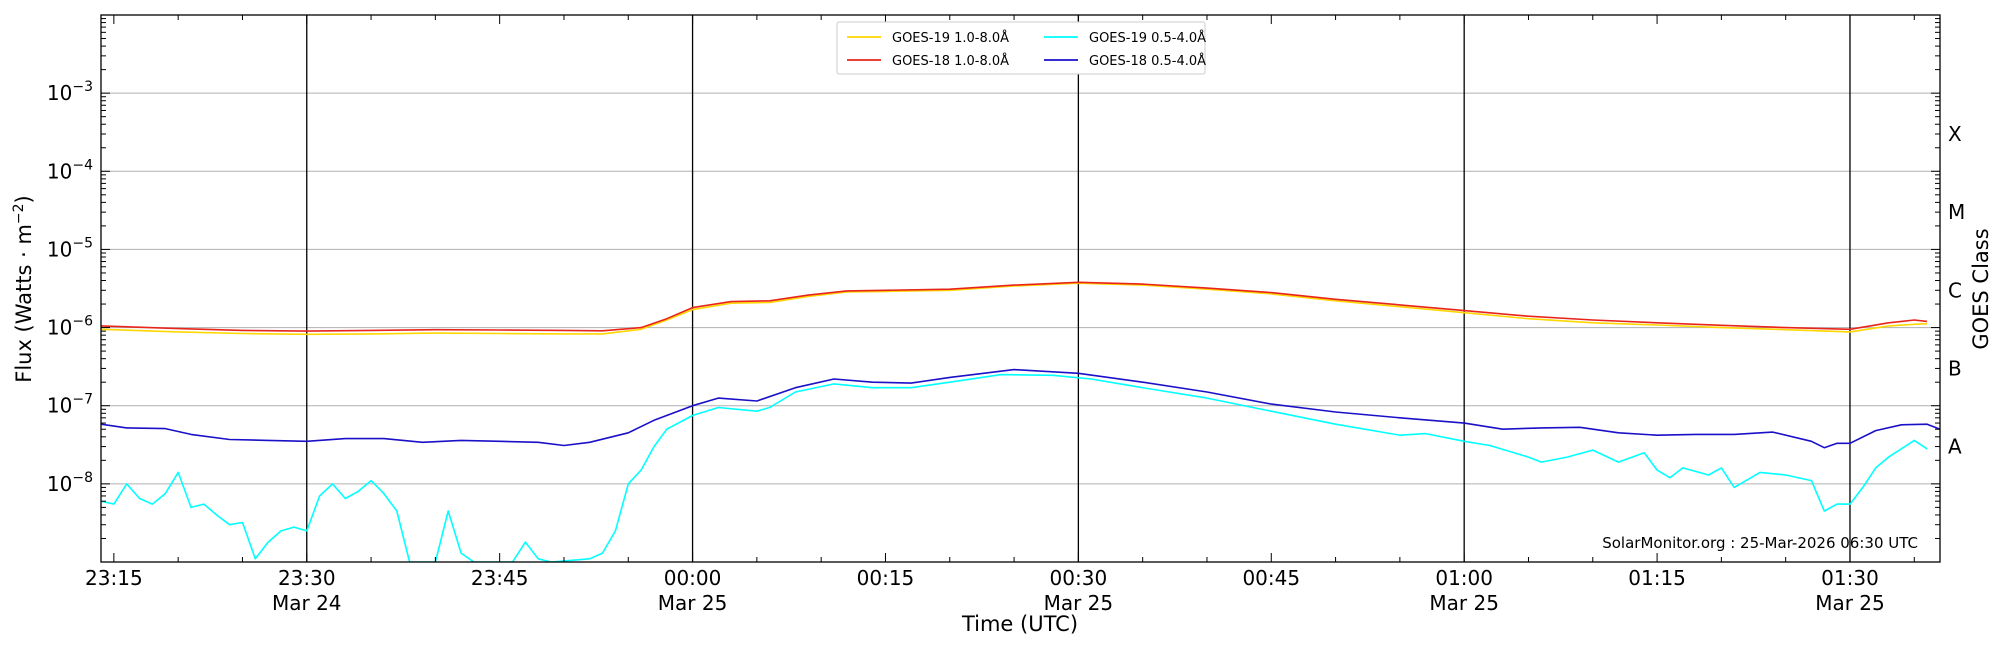 This screenshot has height=650, width=2000. I want to click on goes-class-label: C, so click(1955, 290).